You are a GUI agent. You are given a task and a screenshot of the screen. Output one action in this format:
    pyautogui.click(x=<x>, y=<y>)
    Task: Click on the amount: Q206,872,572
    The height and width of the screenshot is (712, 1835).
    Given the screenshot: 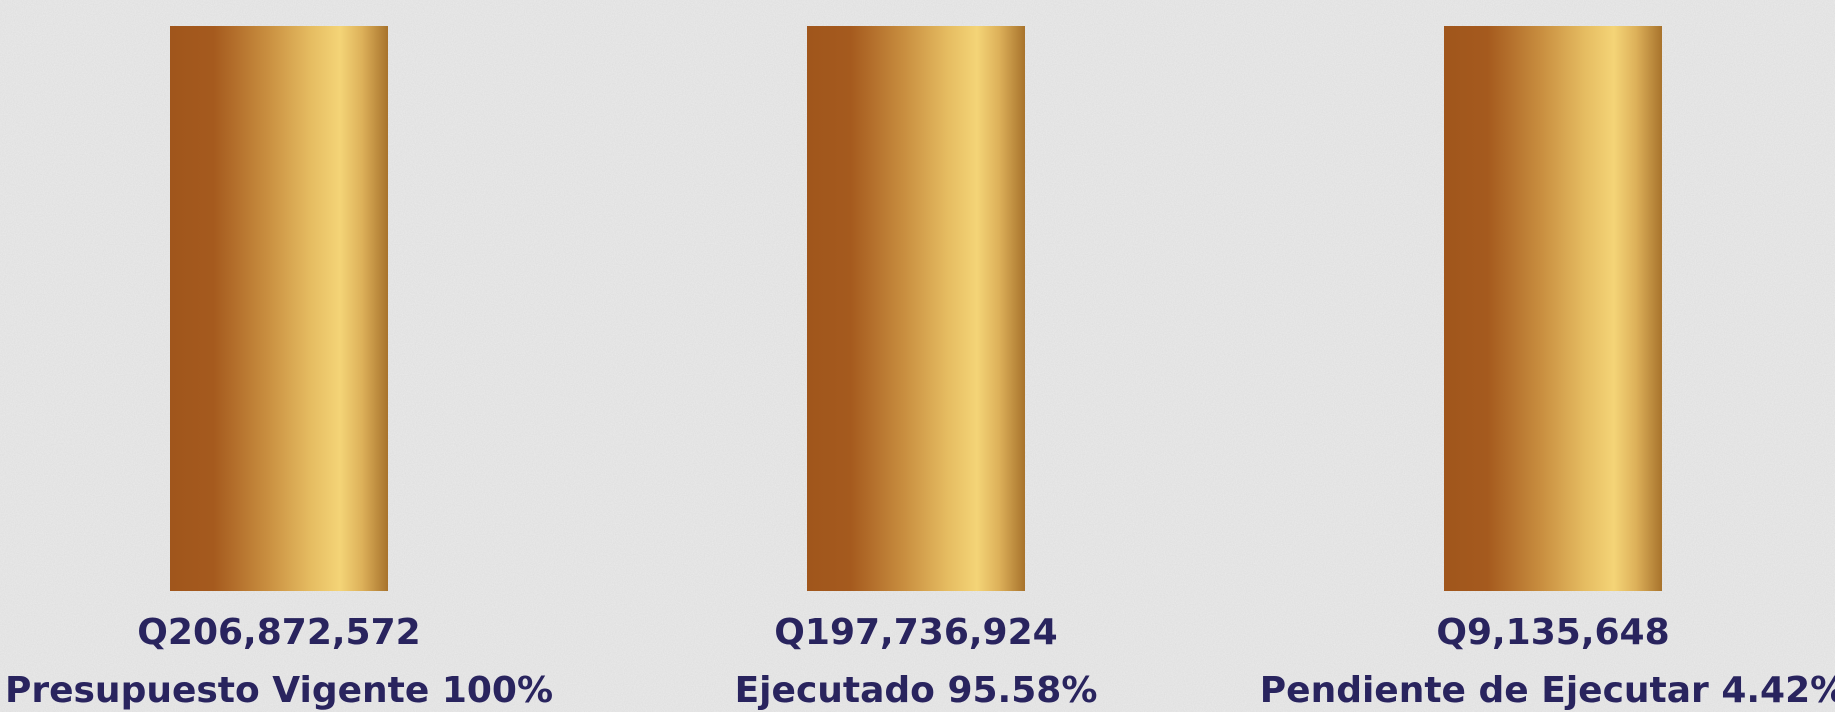 What is the action you would take?
    pyautogui.click(x=279, y=632)
    